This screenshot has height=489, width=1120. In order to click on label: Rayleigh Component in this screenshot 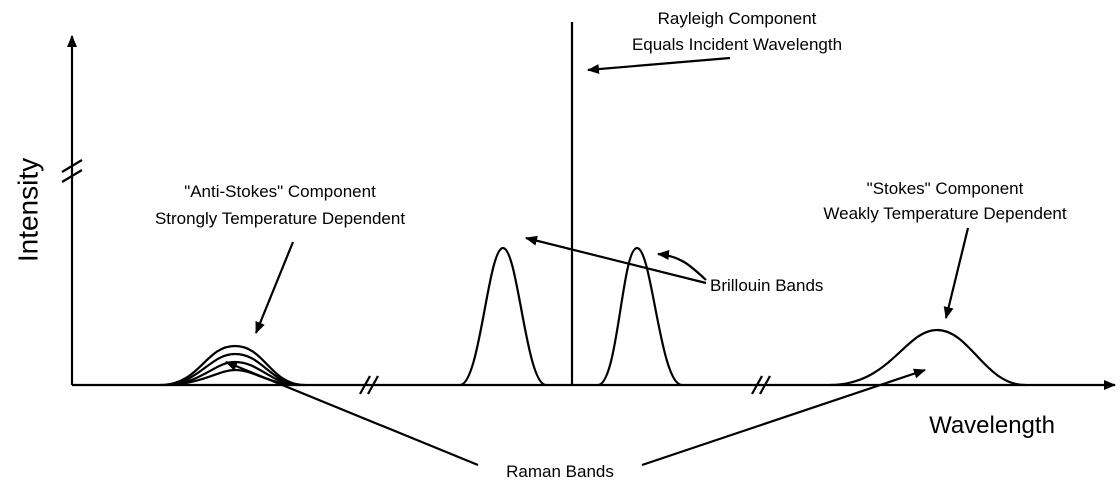, I will do `click(737, 18)`.